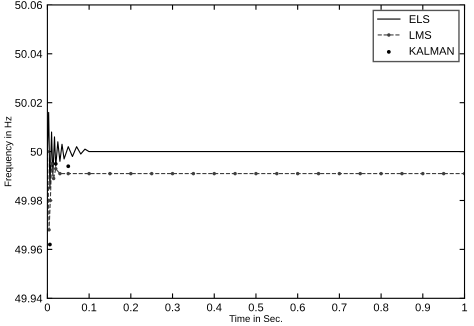 The width and height of the screenshot is (474, 326). I want to click on legend-label: KALMAN, so click(432, 51).